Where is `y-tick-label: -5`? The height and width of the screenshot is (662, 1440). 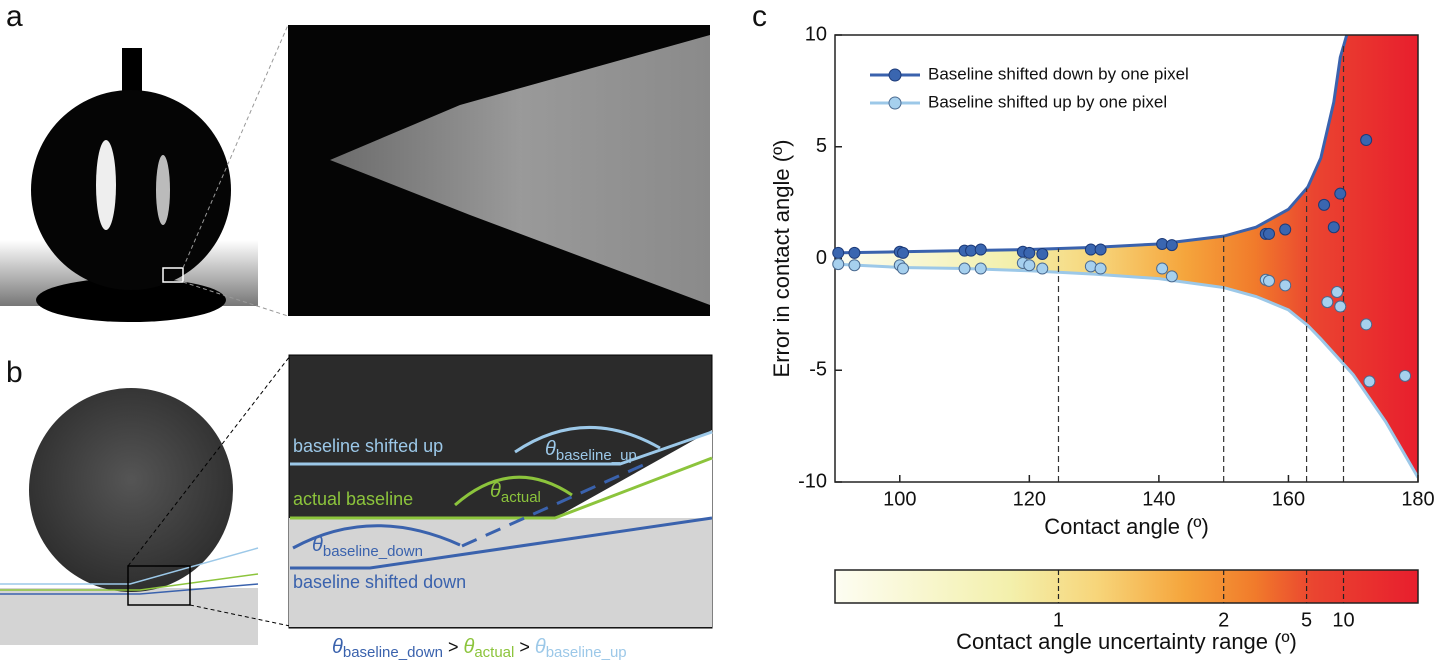
y-tick-label: -5 is located at coordinates (818, 370).